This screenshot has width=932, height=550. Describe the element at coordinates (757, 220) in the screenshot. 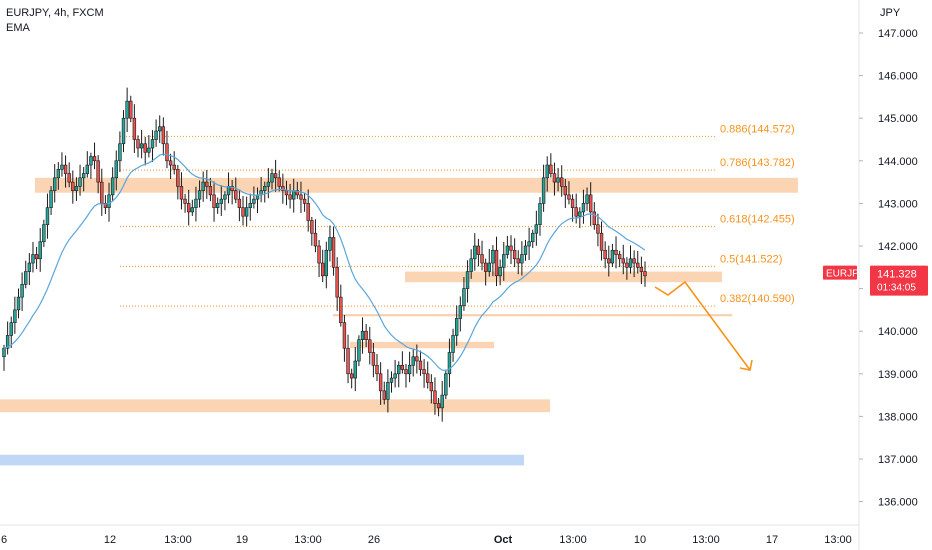

I see `fib-level-label: 0.618(142.455)` at that location.